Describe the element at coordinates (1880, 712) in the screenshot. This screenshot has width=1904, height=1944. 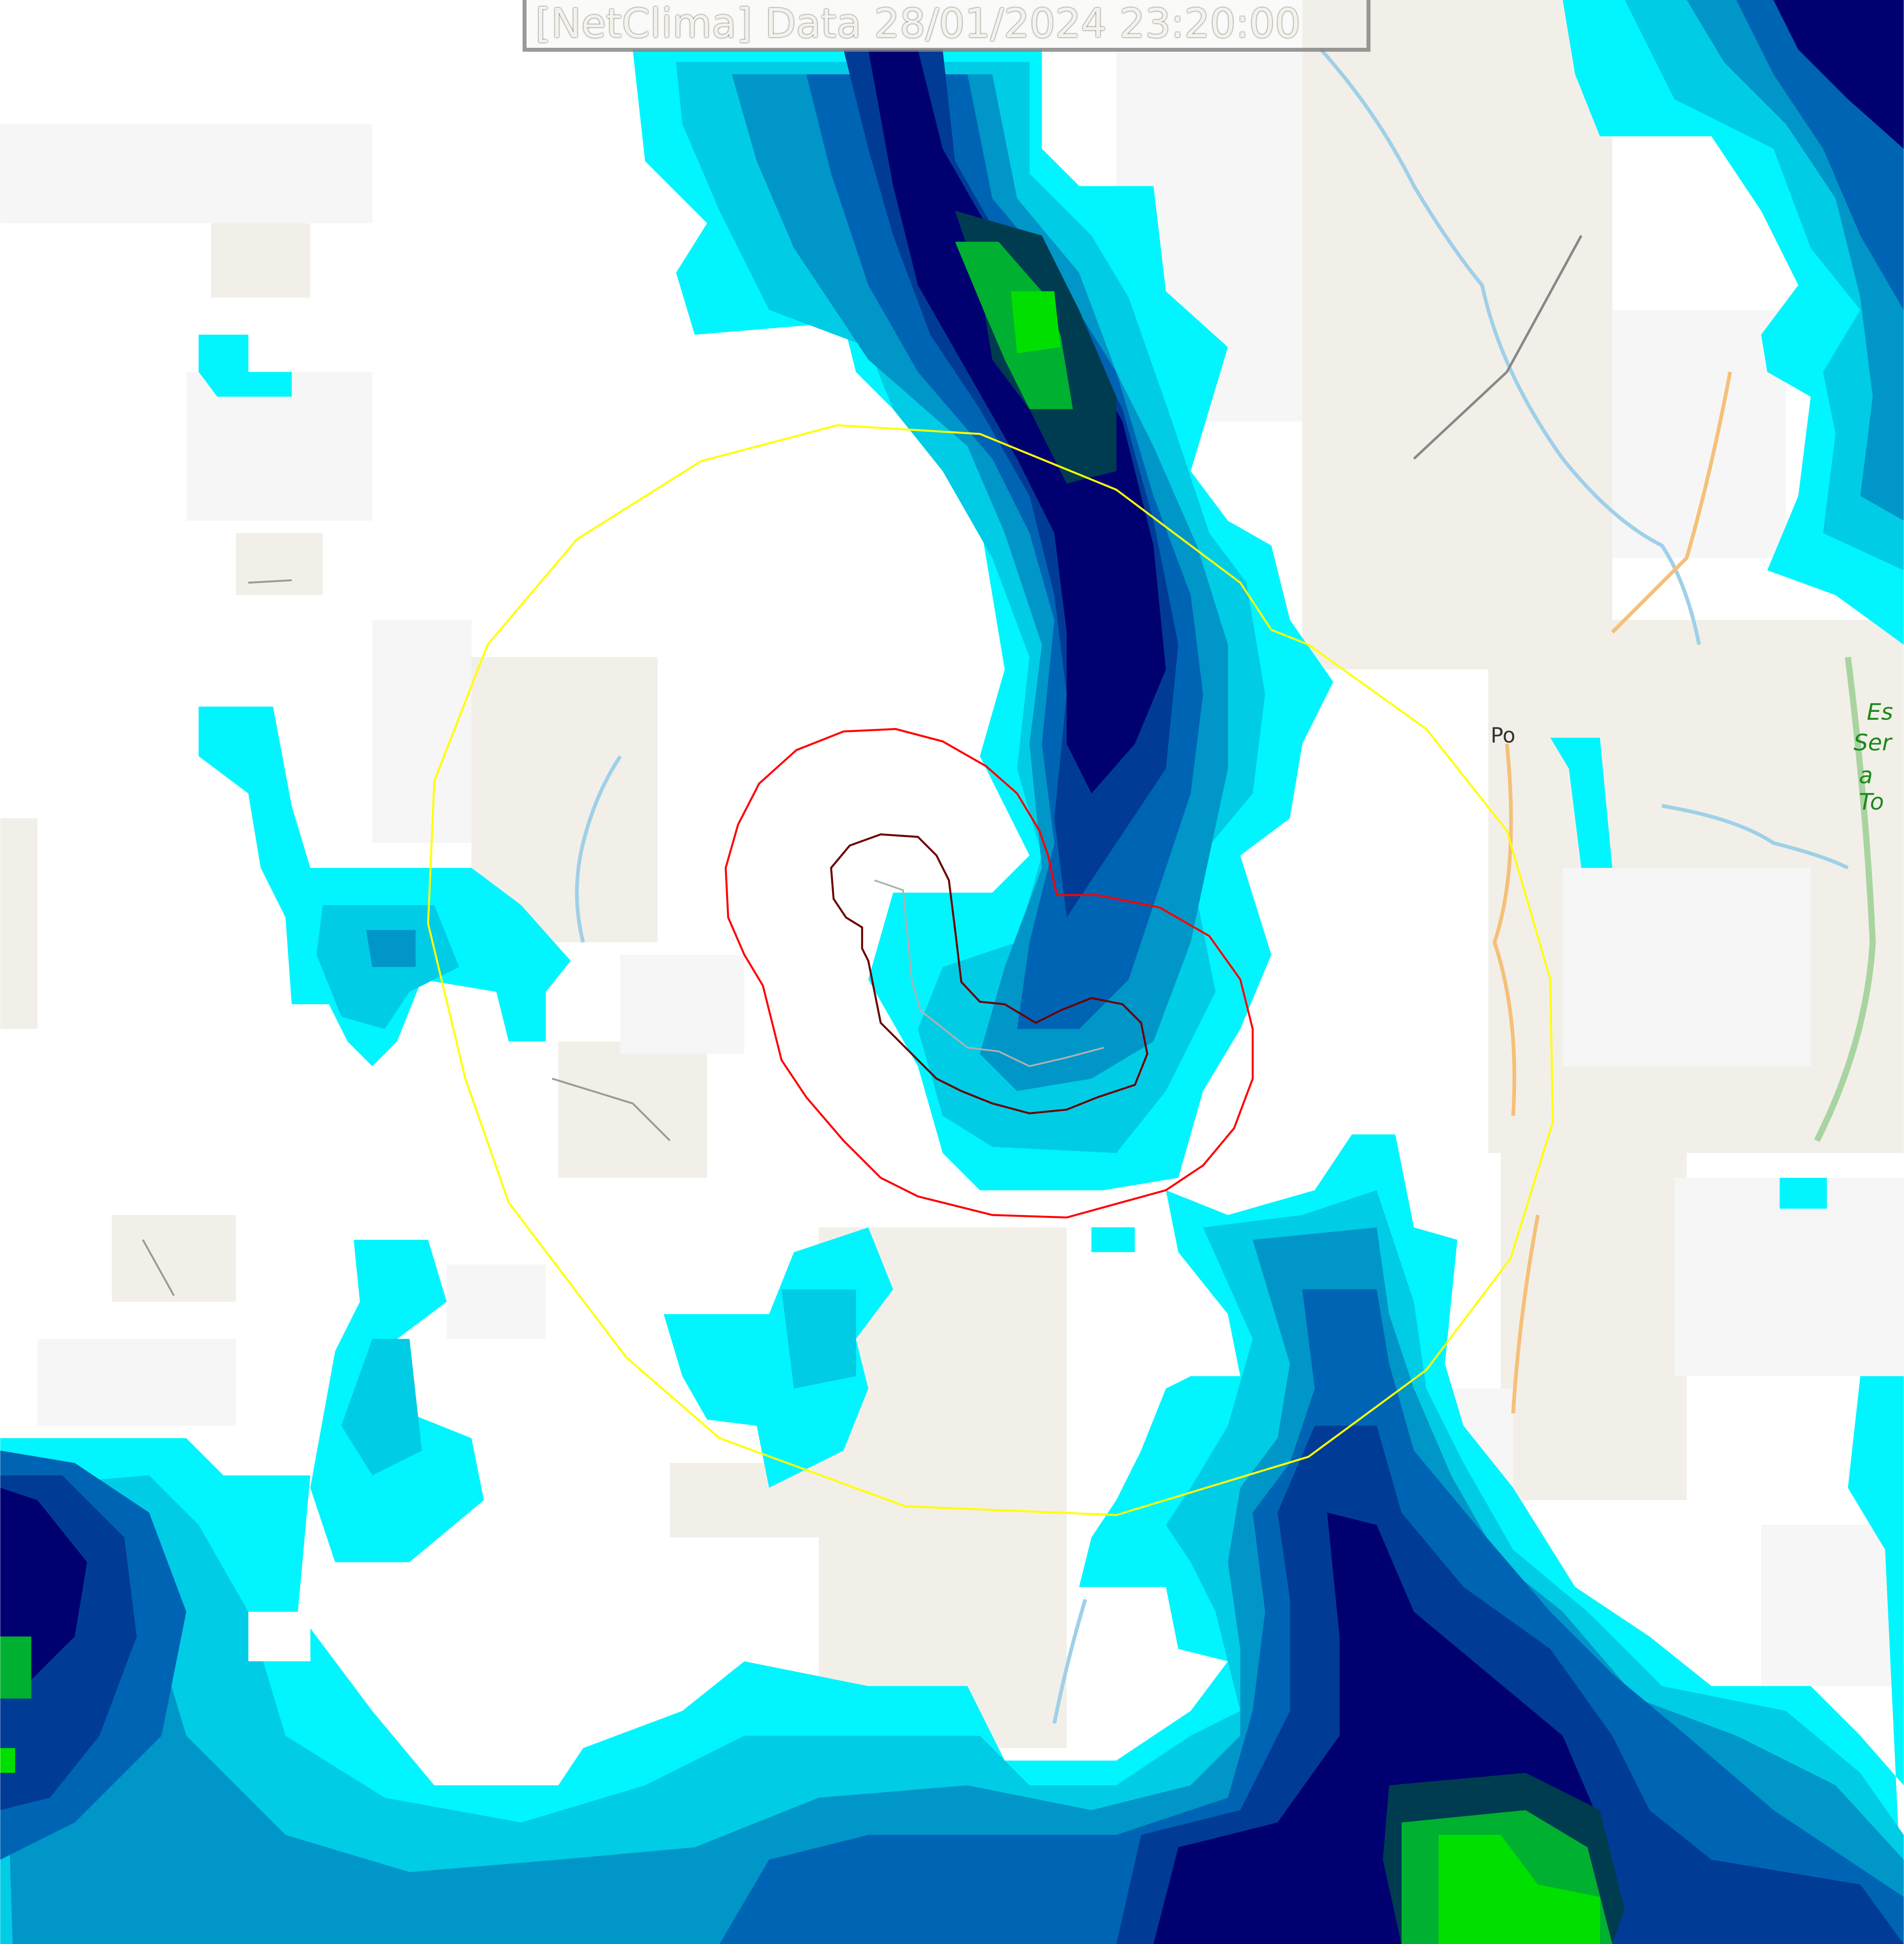
I see `place-label: Es` at that location.